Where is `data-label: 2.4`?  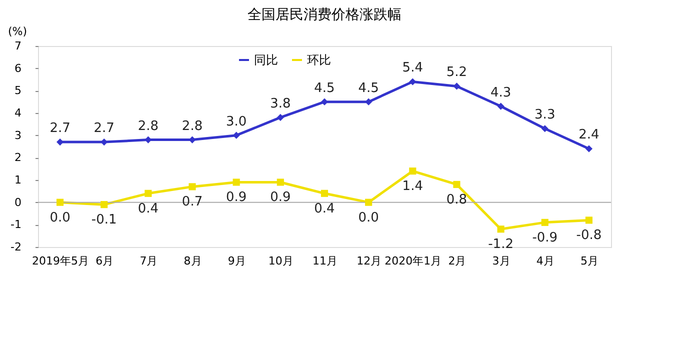 data-label: 2.4 is located at coordinates (589, 135).